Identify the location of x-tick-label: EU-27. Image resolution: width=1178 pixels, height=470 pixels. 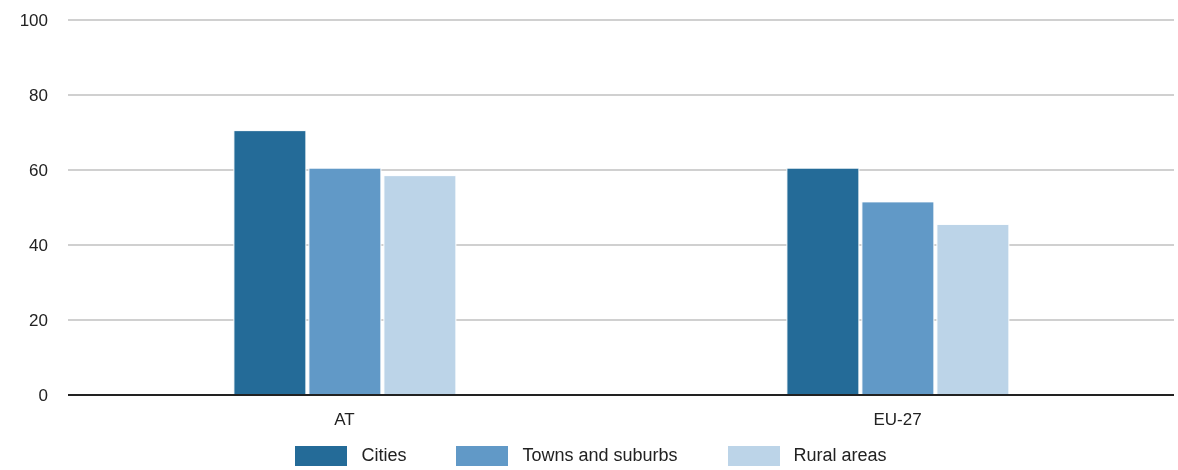
(897, 420).